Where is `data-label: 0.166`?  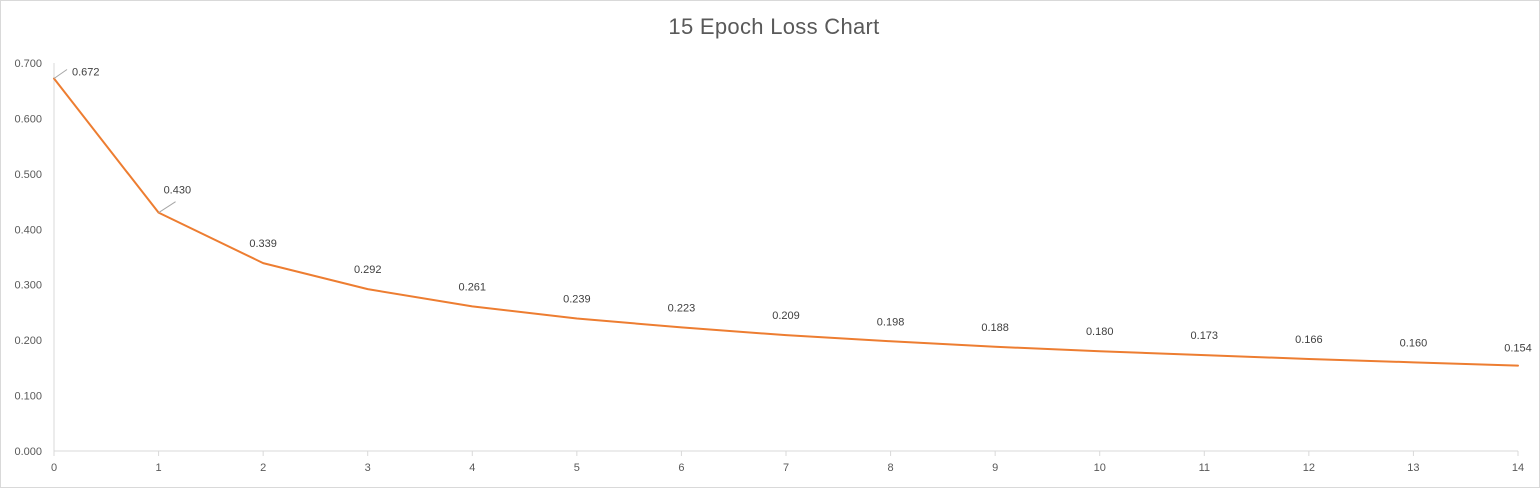
data-label: 0.166 is located at coordinates (1309, 340).